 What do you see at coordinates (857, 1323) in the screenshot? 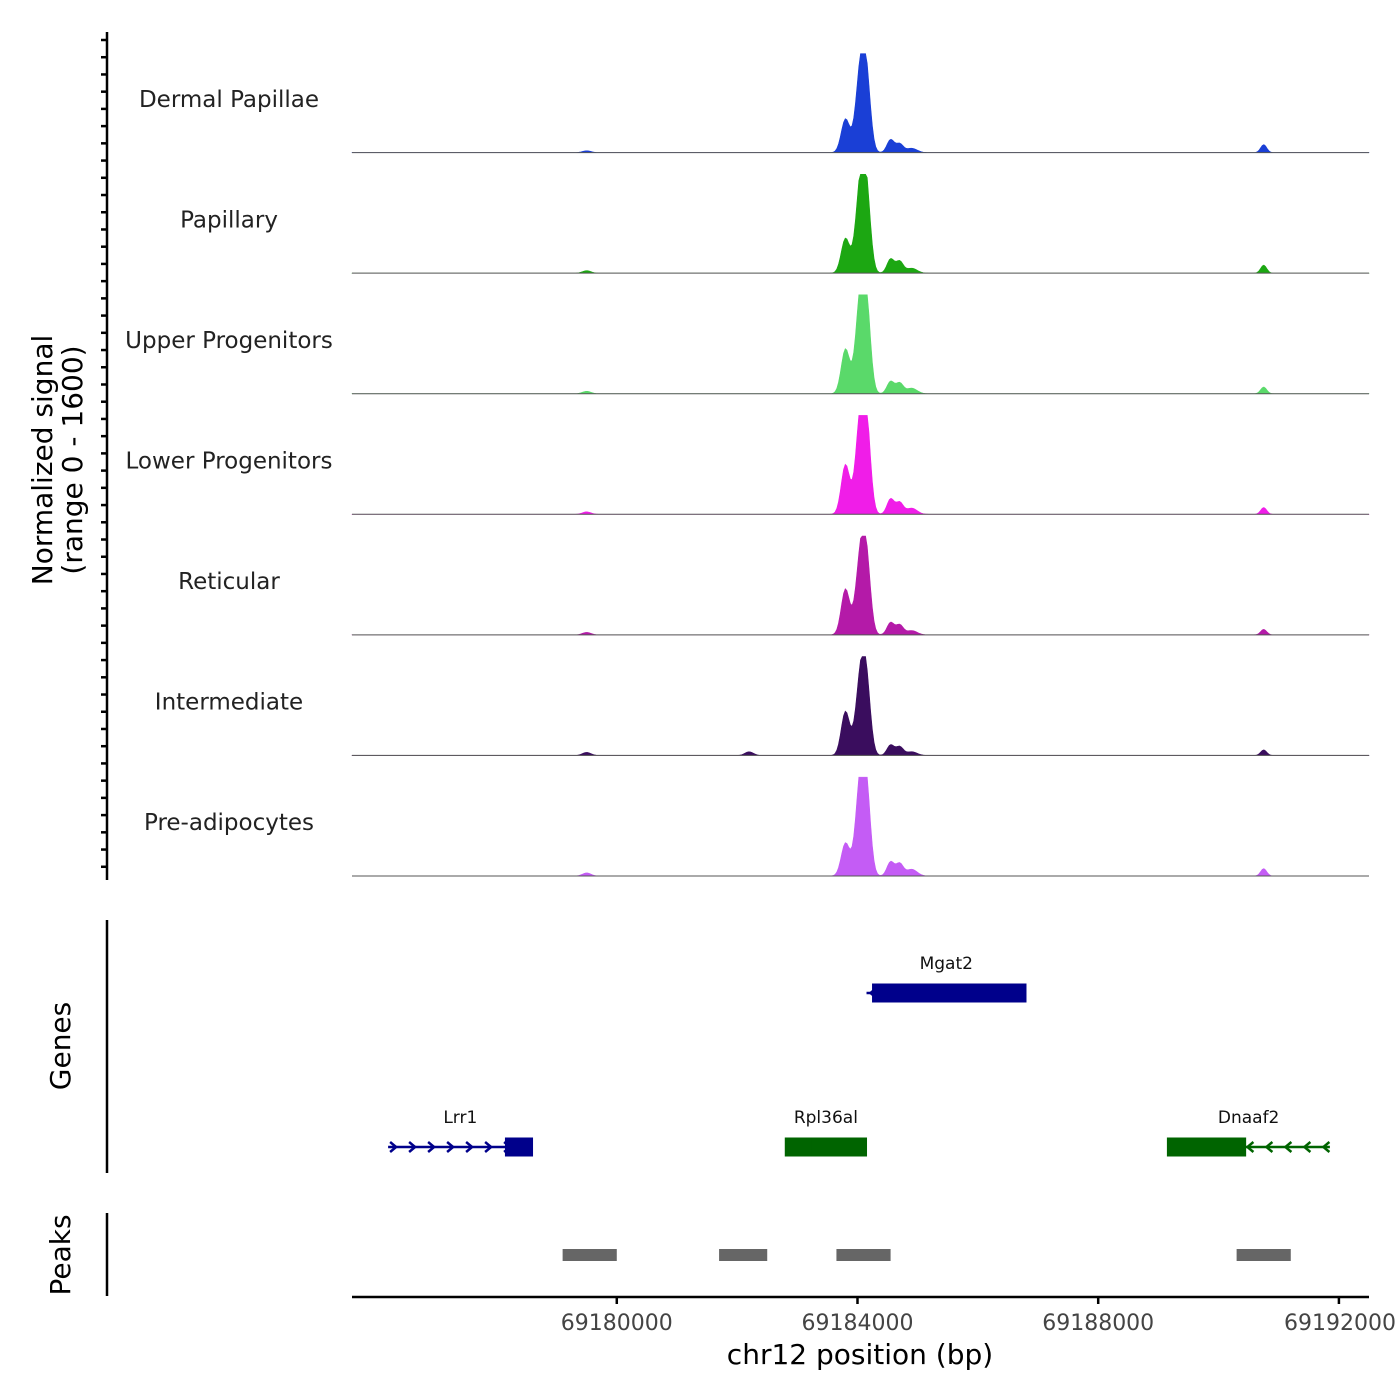
I see `x-tick-label: 69184000` at bounding box center [857, 1323].